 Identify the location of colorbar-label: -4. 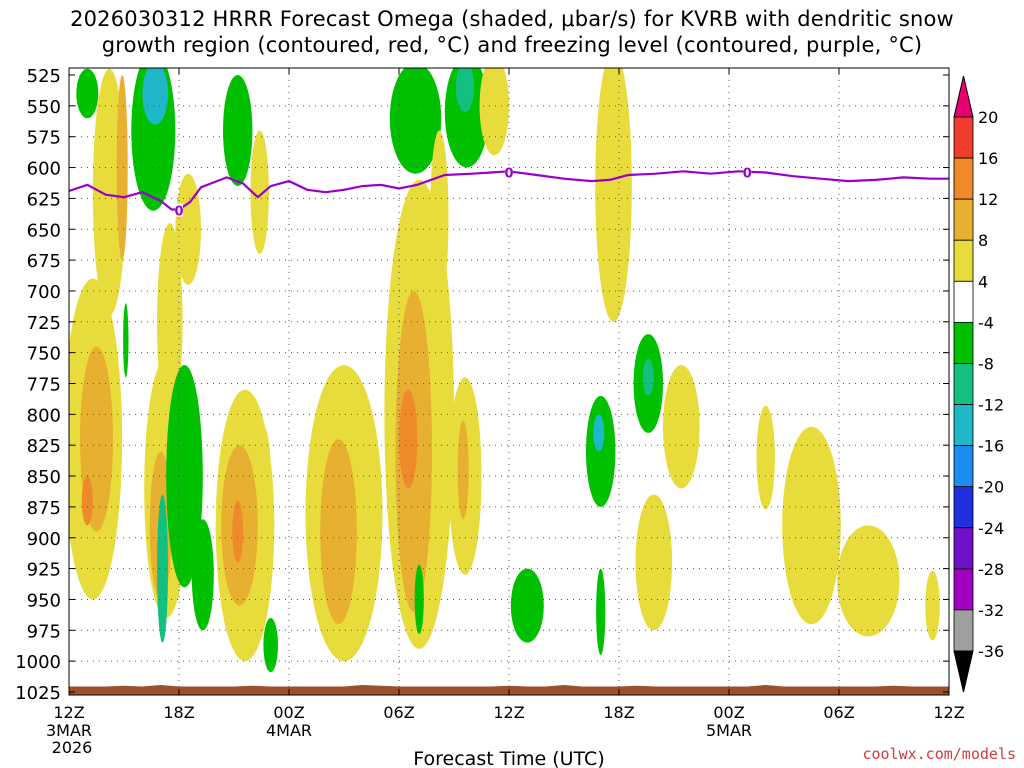
(986, 322).